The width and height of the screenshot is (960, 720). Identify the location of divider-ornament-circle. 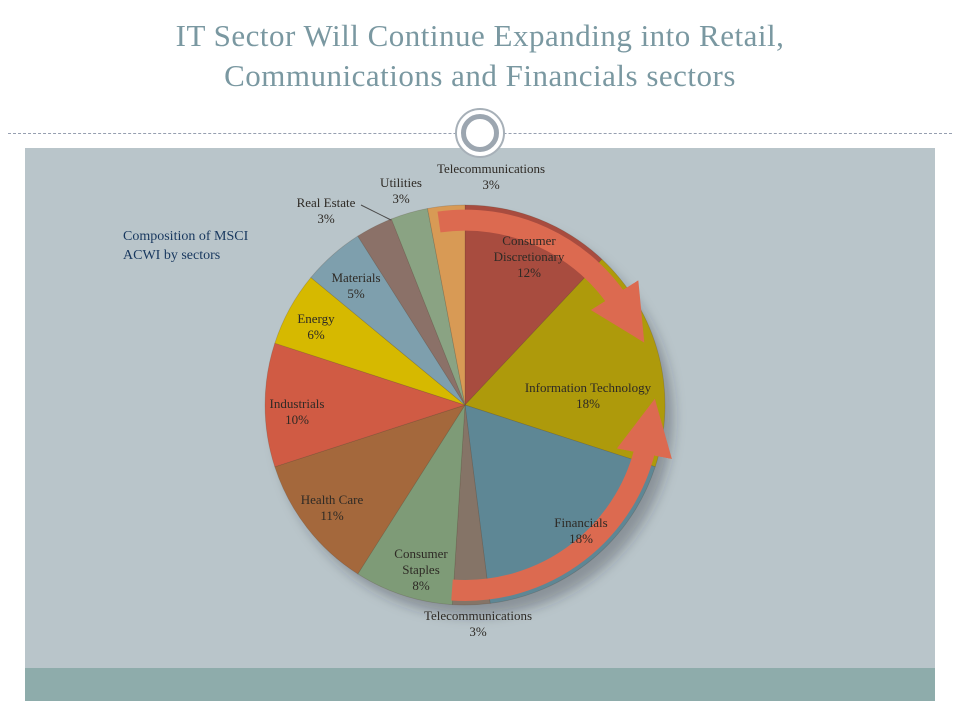
(480, 133).